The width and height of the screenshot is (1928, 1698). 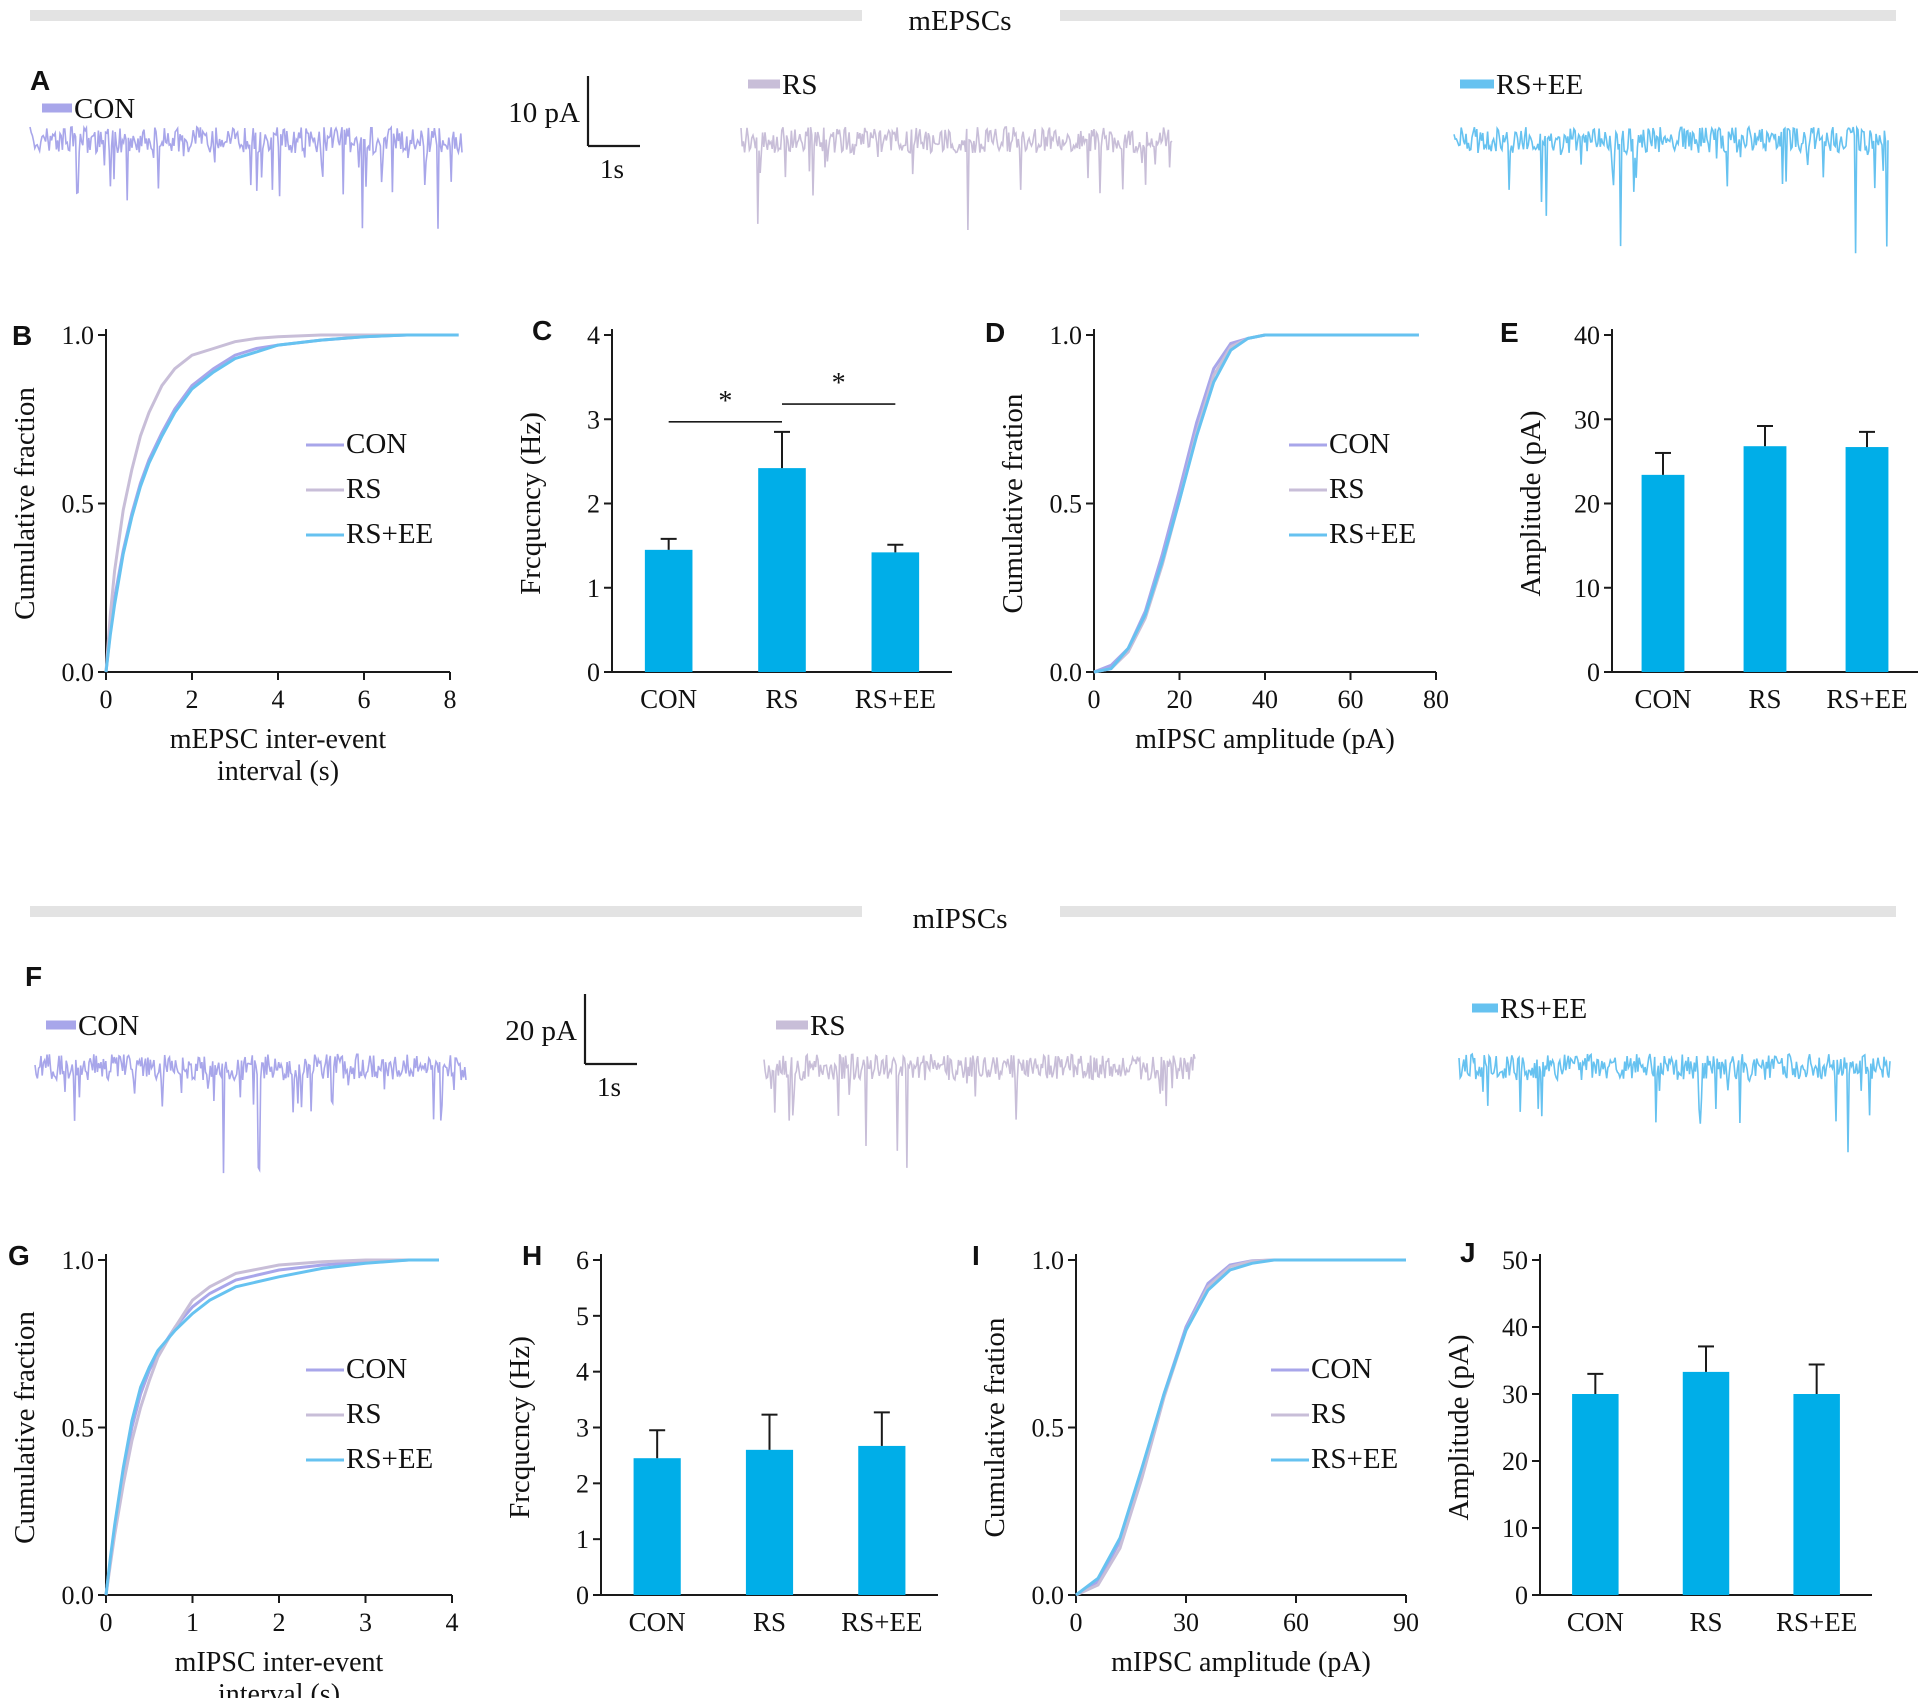 I want to click on y-axis-label: Amplitude (pA), so click(x=1531, y=503).